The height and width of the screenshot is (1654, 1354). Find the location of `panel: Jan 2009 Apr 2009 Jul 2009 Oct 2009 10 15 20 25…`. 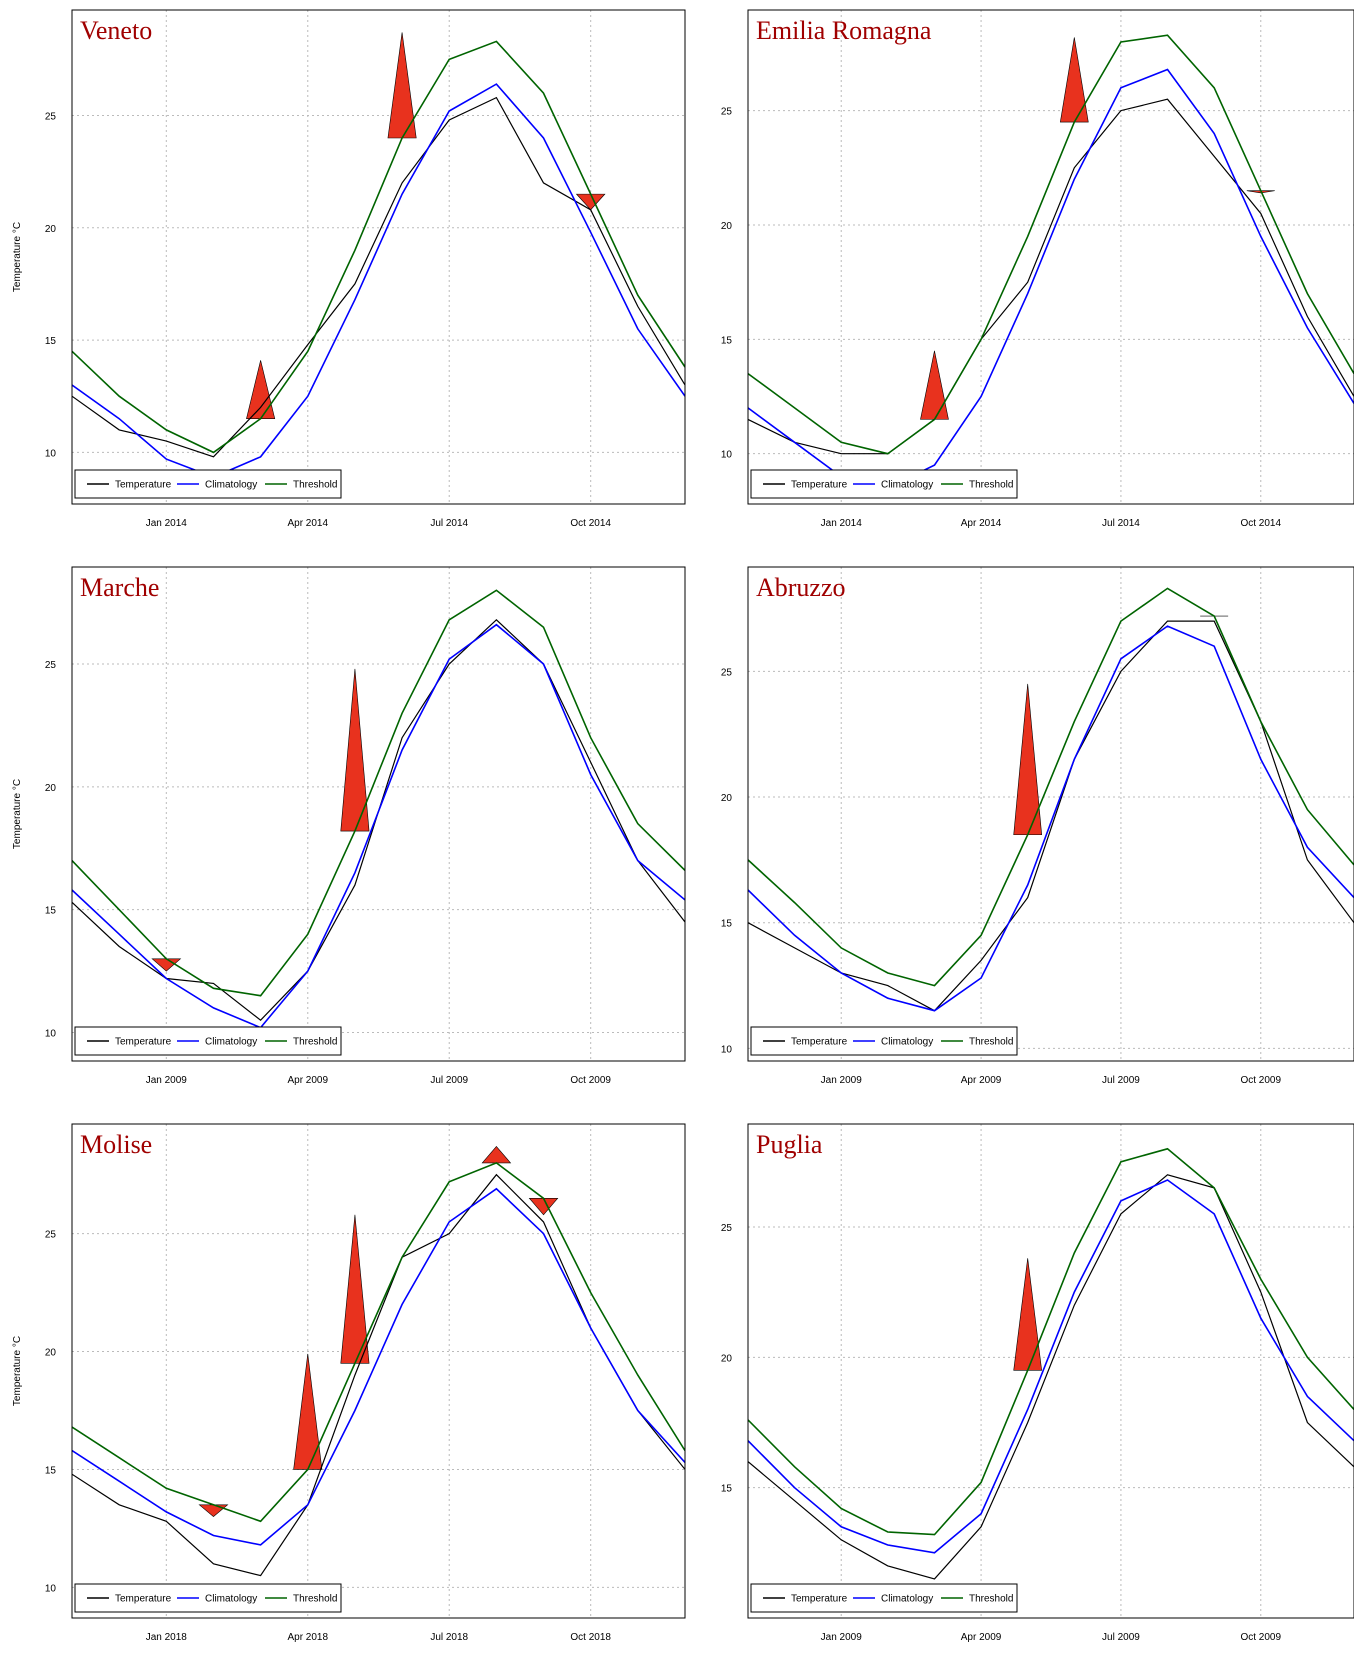

panel: Jan 2009 Apr 2009 Jul 2009 Oct 2009 10 15 20 25… is located at coordinates (1037, 826).